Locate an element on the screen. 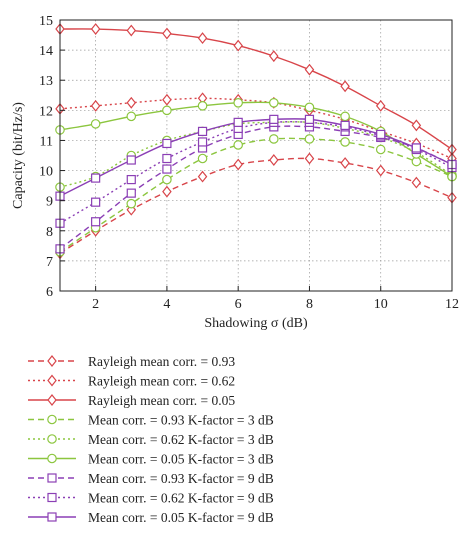 Image resolution: width=474 pixels, height=549 pixels. y-tick-label: 10 is located at coordinates (46, 172).